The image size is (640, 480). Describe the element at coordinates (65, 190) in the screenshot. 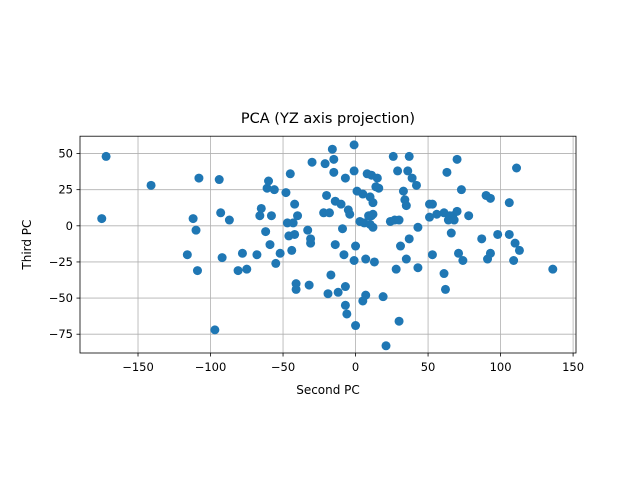

I see `y-tick-label: 25` at that location.